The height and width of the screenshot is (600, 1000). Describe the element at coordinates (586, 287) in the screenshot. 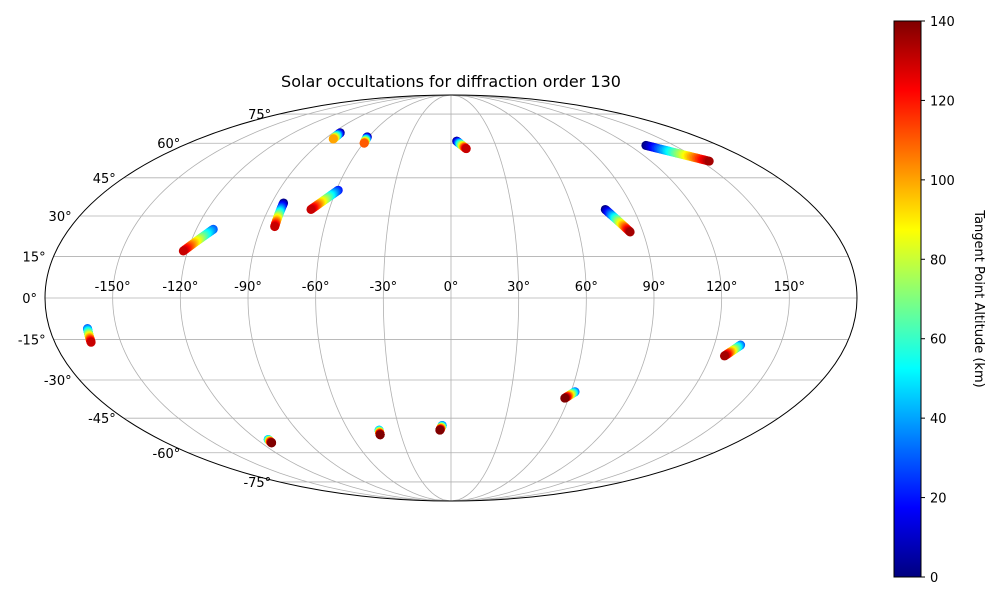

I see `x-tick-label: 60°` at that location.